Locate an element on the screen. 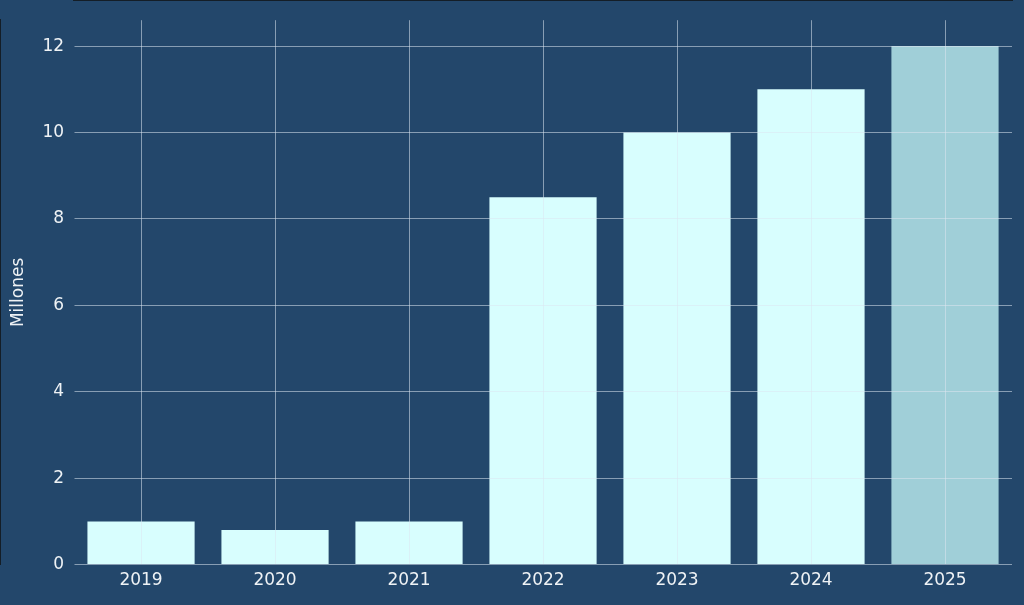 This screenshot has width=1024, height=605. y-tick-label: 12 is located at coordinates (53, 44).